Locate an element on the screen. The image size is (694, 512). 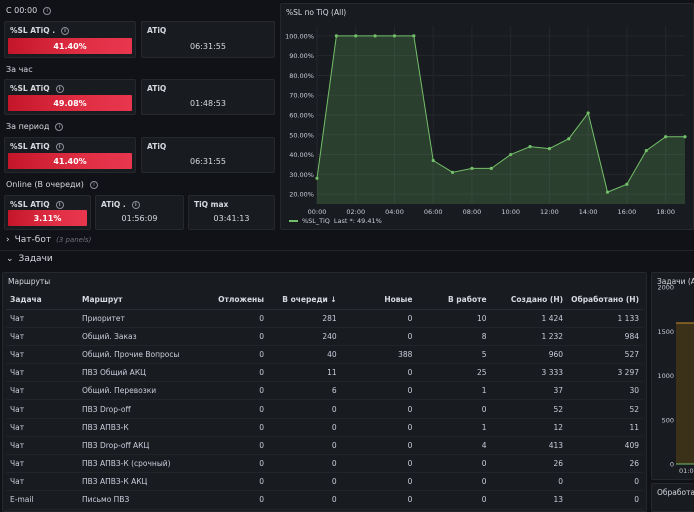
y-tick-label: 500 is located at coordinates (668, 420).